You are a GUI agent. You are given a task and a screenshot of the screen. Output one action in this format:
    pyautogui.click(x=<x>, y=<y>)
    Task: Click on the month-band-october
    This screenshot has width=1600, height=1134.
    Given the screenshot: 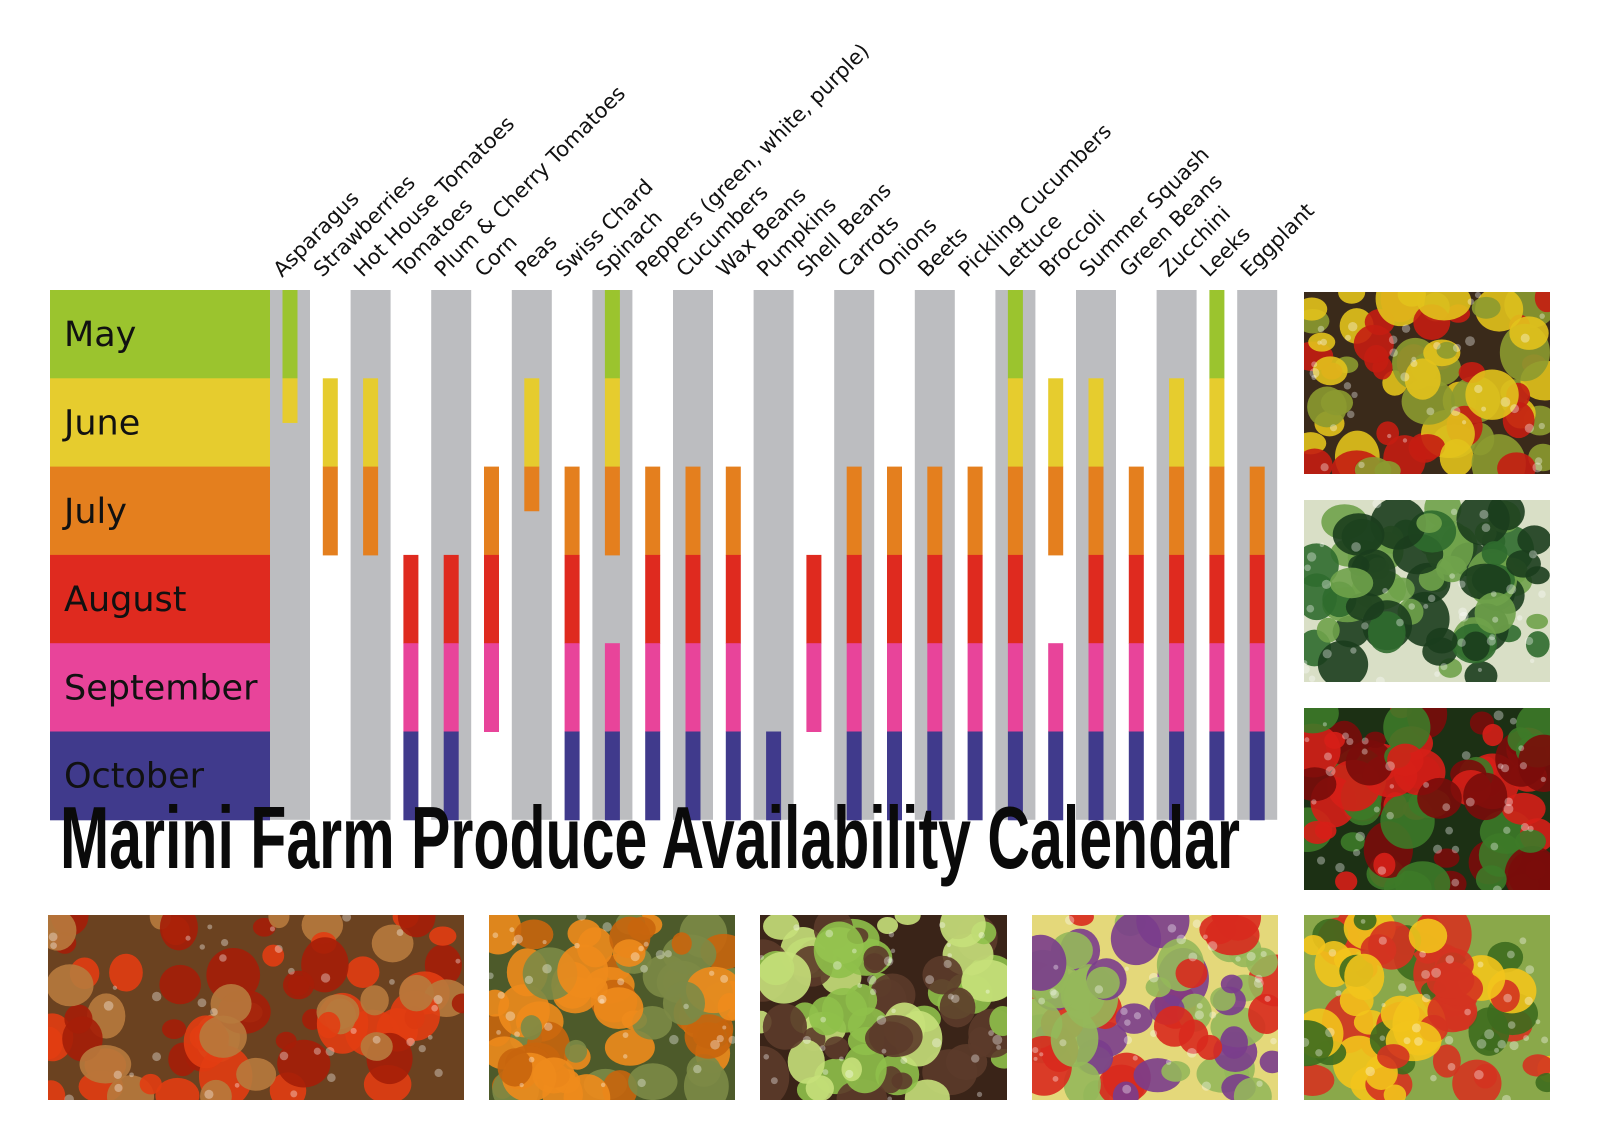 What is the action you would take?
    pyautogui.click(x=160, y=776)
    